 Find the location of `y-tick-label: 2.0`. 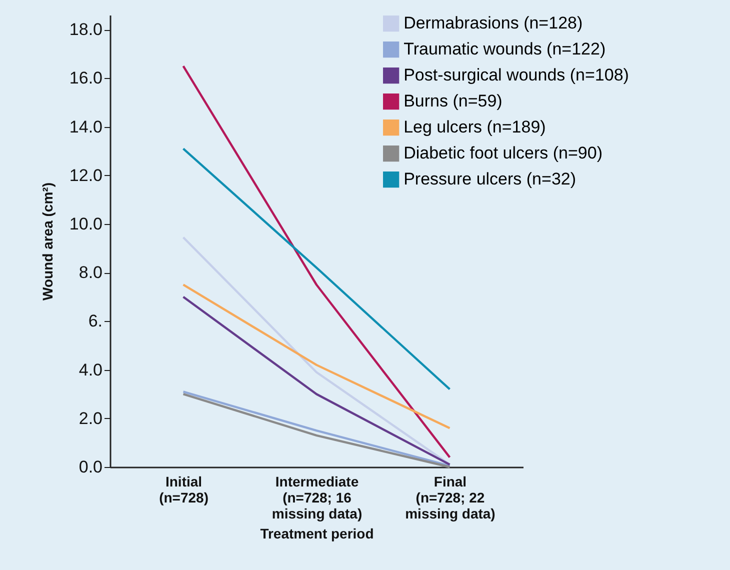

y-tick-label: 2.0 is located at coordinates (90, 418).